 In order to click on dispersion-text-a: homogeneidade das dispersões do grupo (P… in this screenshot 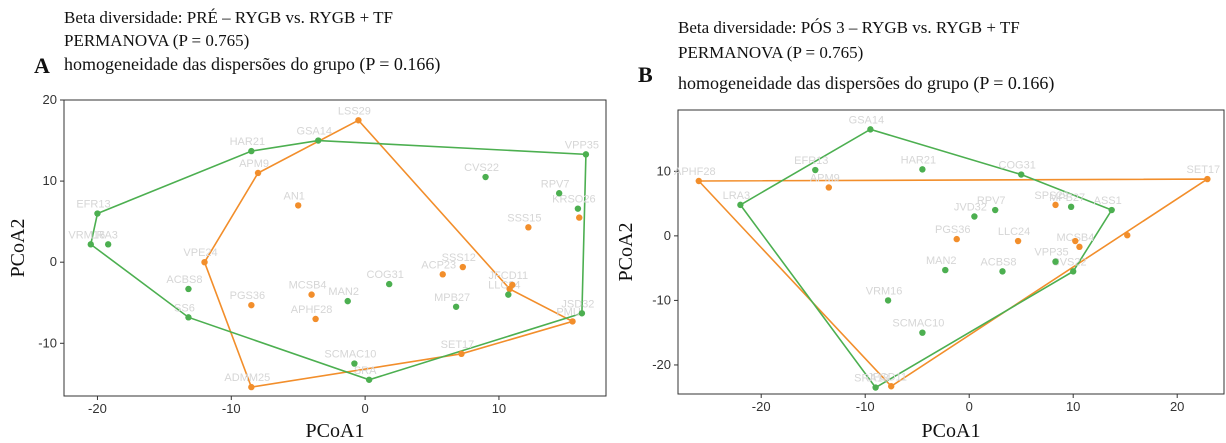, I will do `click(252, 64)`.